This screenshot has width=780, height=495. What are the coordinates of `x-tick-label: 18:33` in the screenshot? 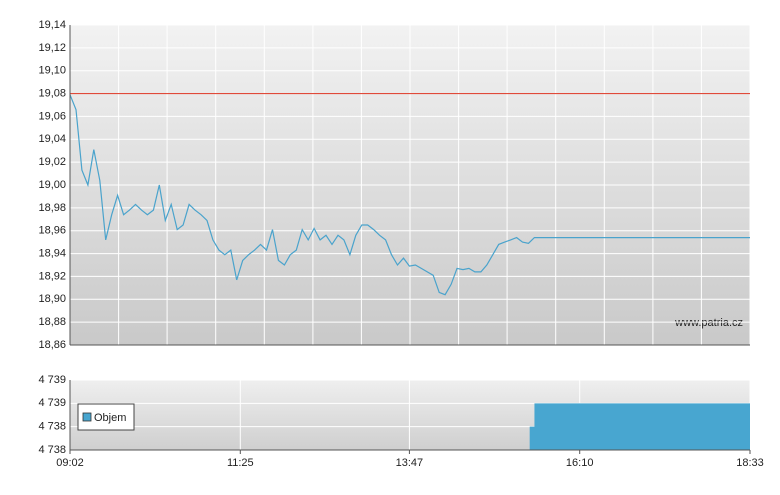 It's located at (750, 463).